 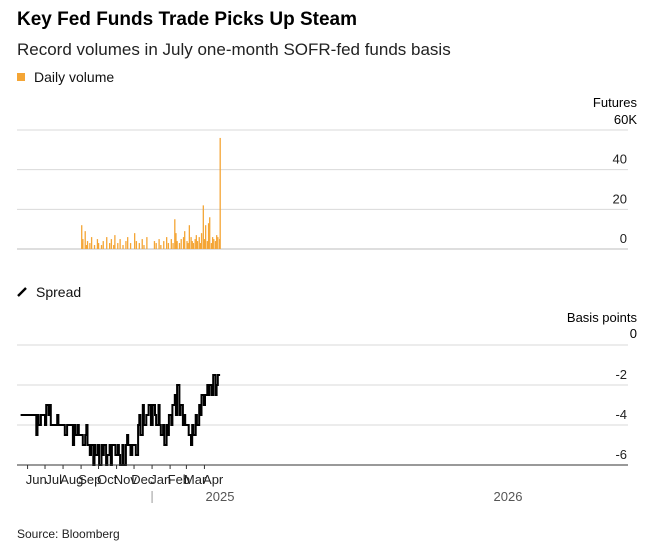 I want to click on volume-y-tick-label: 20, so click(x=620, y=198).